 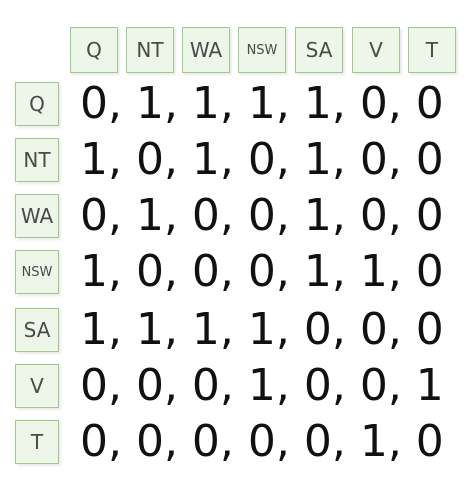 What do you see at coordinates (262, 441) in the screenshot?
I see `matrix-row-t: 0, 0, 0, 0, 0, 1, 0` at bounding box center [262, 441].